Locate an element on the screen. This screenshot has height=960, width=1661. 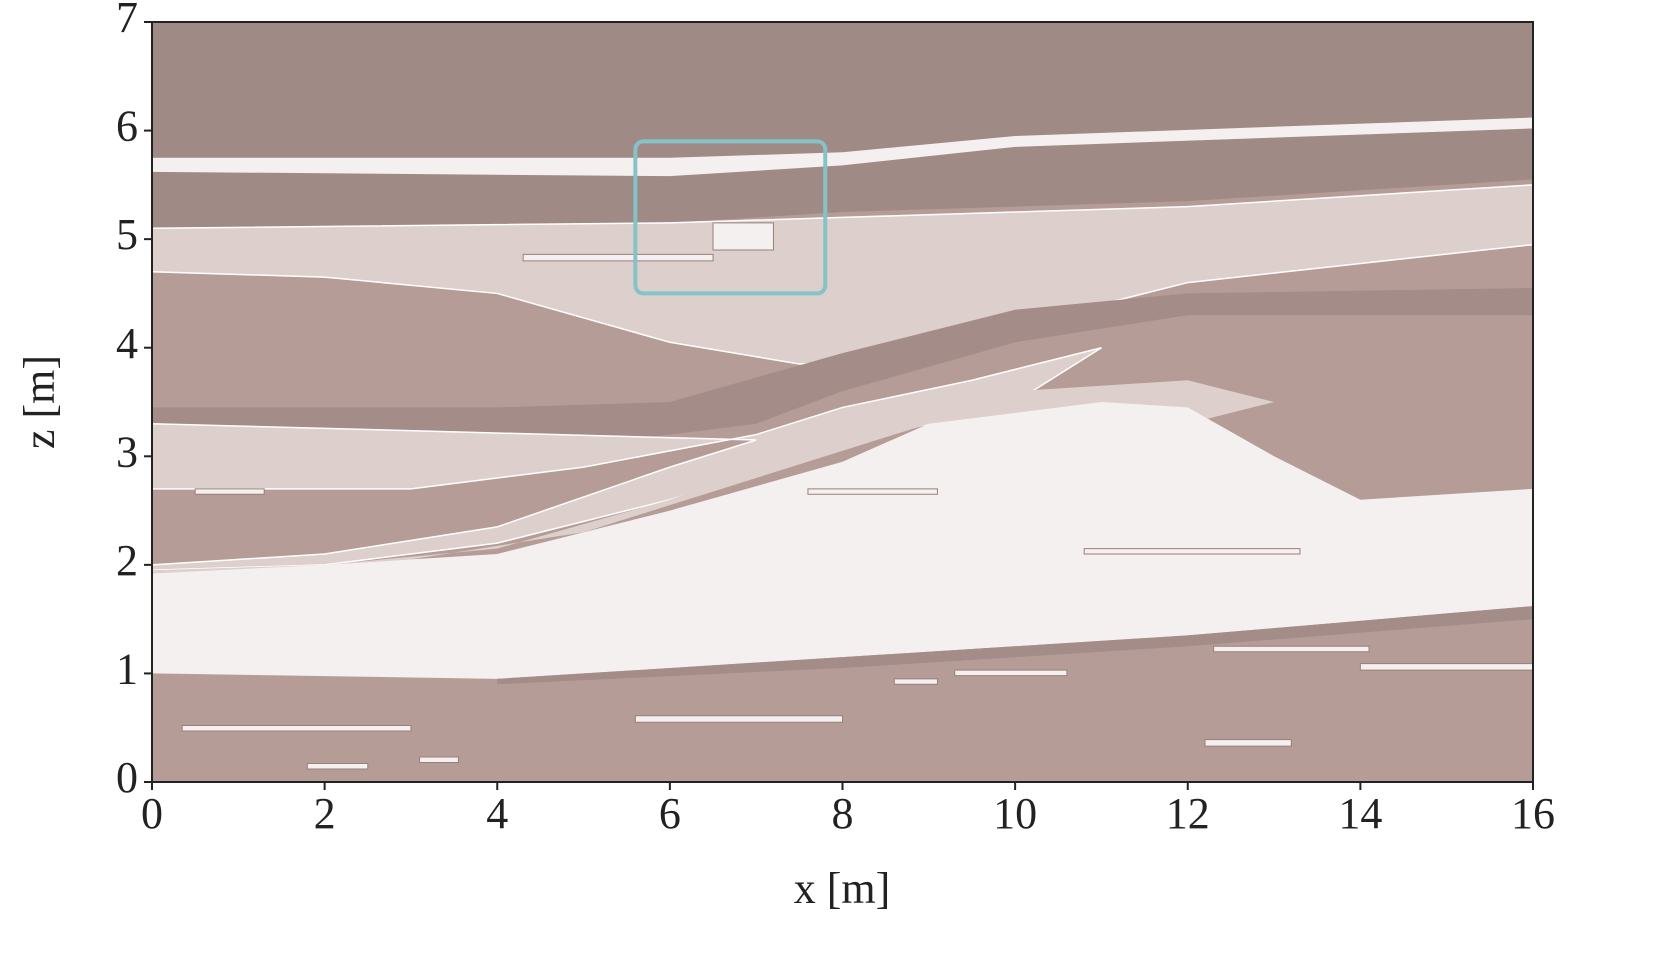
x-tick-label: 10 is located at coordinates (1015, 813).